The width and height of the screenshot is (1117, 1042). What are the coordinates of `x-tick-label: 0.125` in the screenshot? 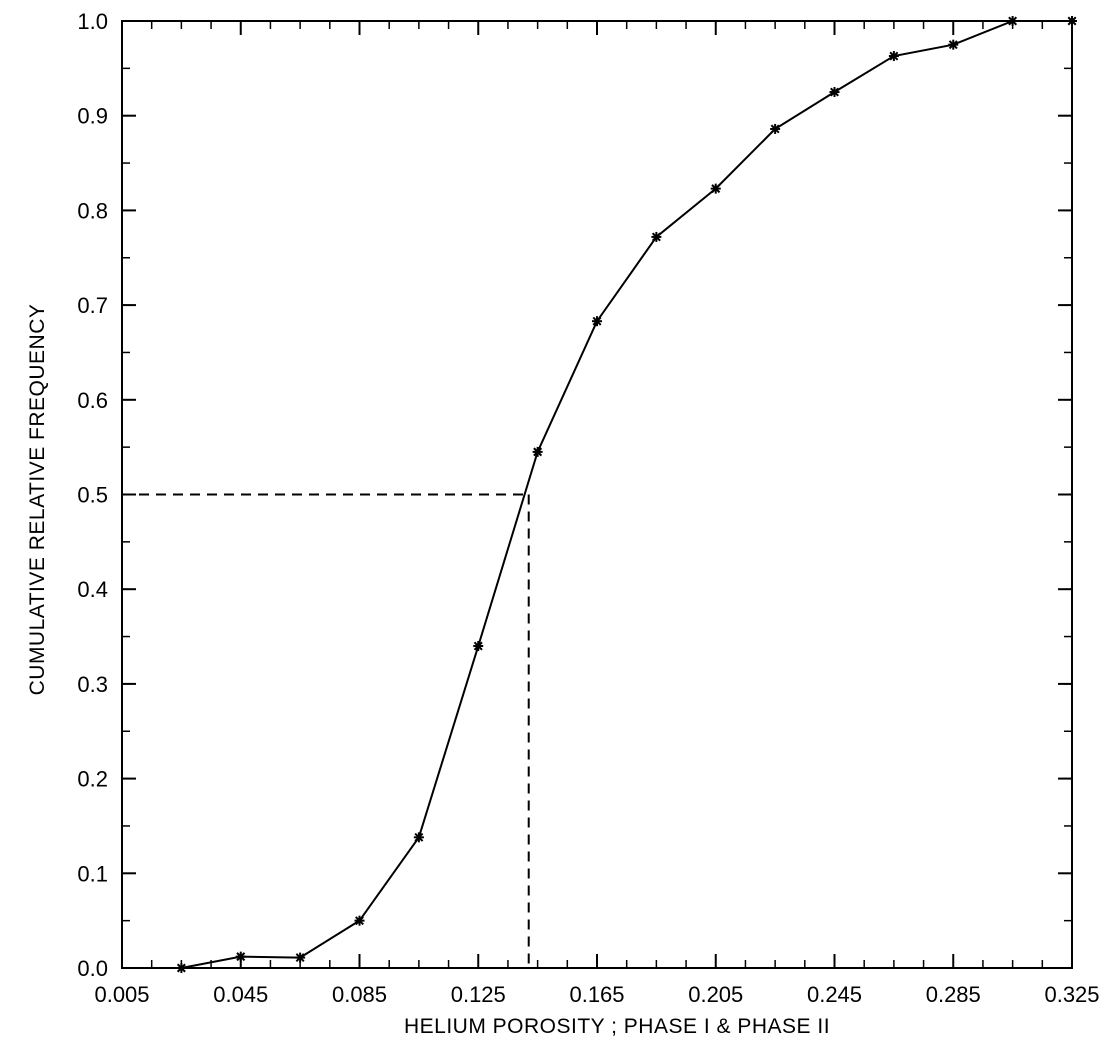 It's located at (478, 994).